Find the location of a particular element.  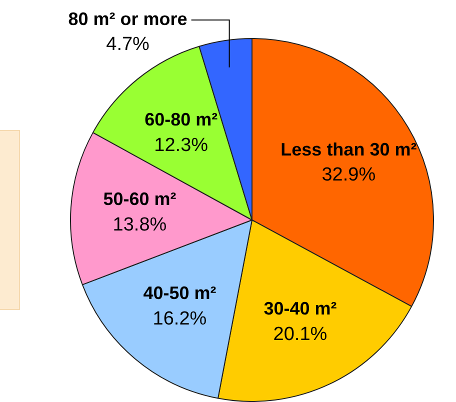

data-label: 20.1% is located at coordinates (300, 334).